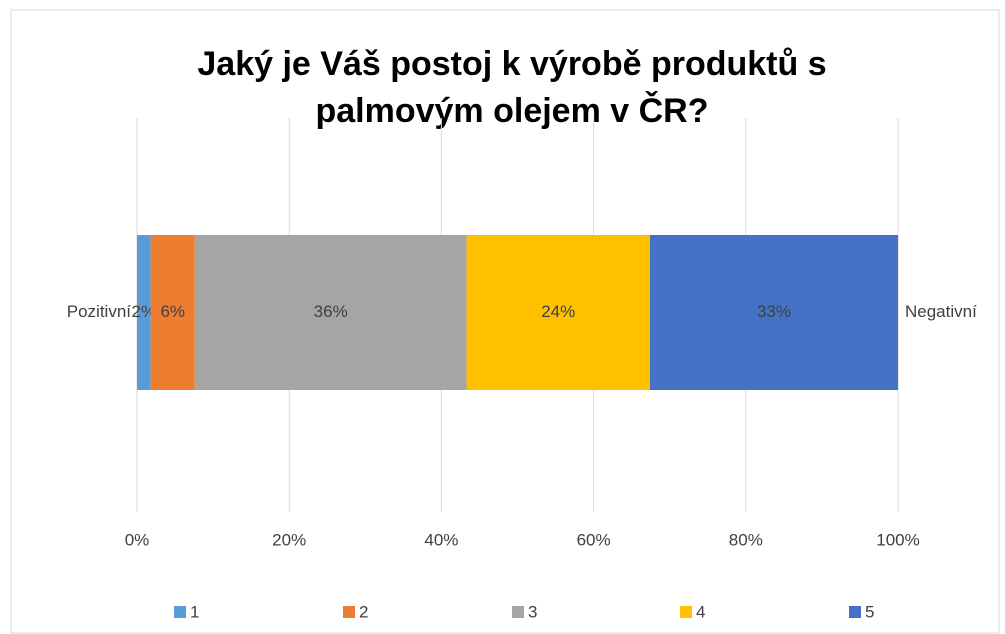 The width and height of the screenshot is (1005, 634). I want to click on legend-label: 1, so click(194, 611).